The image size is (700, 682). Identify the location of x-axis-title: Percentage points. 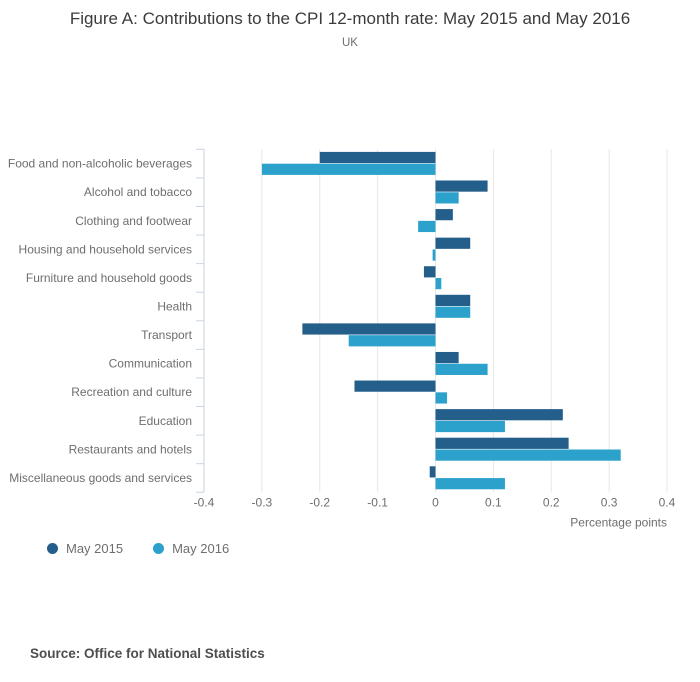
(618, 522).